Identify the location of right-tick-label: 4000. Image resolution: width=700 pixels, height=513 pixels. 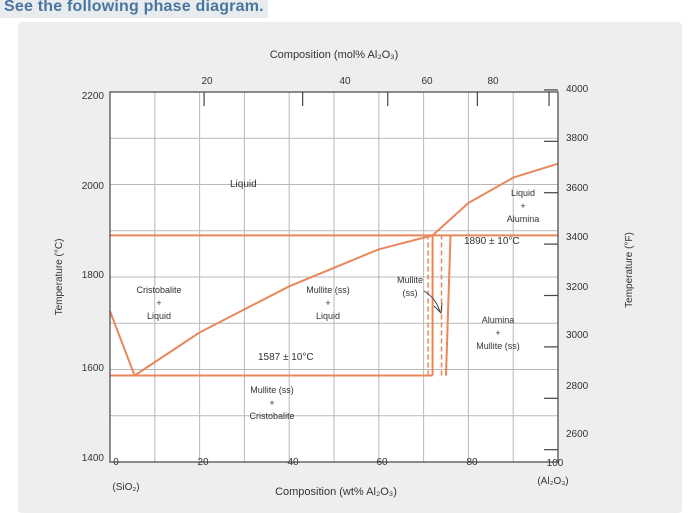
(577, 89).